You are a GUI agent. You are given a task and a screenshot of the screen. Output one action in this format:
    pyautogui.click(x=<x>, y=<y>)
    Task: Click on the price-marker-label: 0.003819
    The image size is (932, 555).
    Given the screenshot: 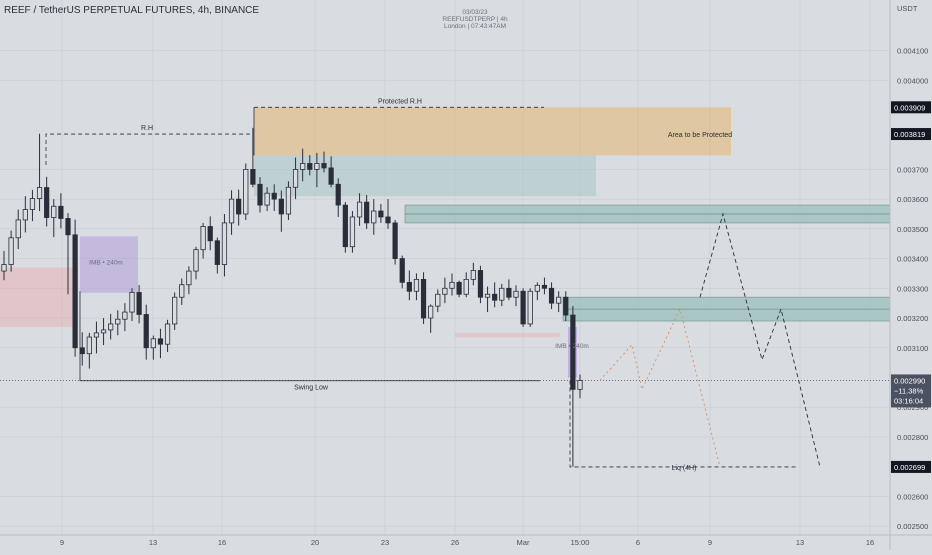 What is the action you would take?
    pyautogui.click(x=909, y=134)
    